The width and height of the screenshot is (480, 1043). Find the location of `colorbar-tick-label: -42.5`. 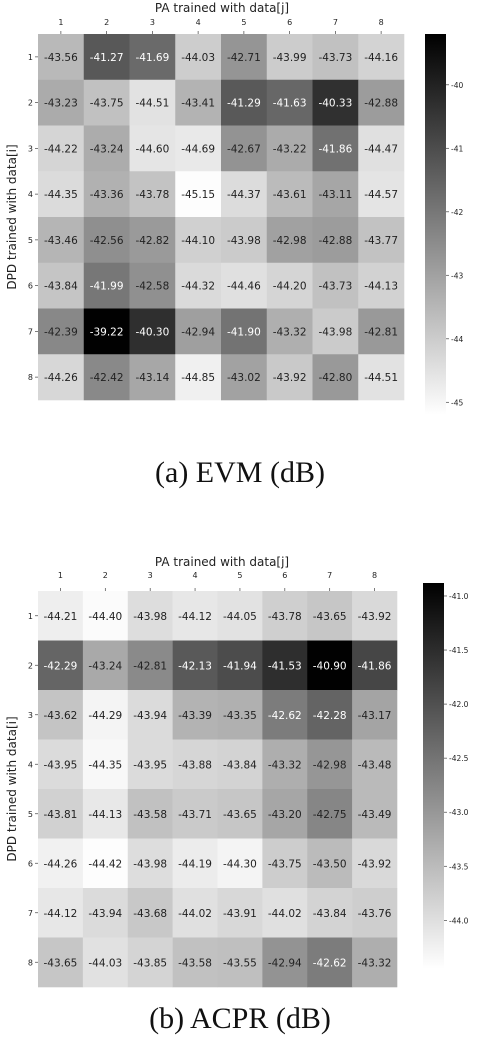

colorbar-tick-label: -42.5 is located at coordinates (459, 758).